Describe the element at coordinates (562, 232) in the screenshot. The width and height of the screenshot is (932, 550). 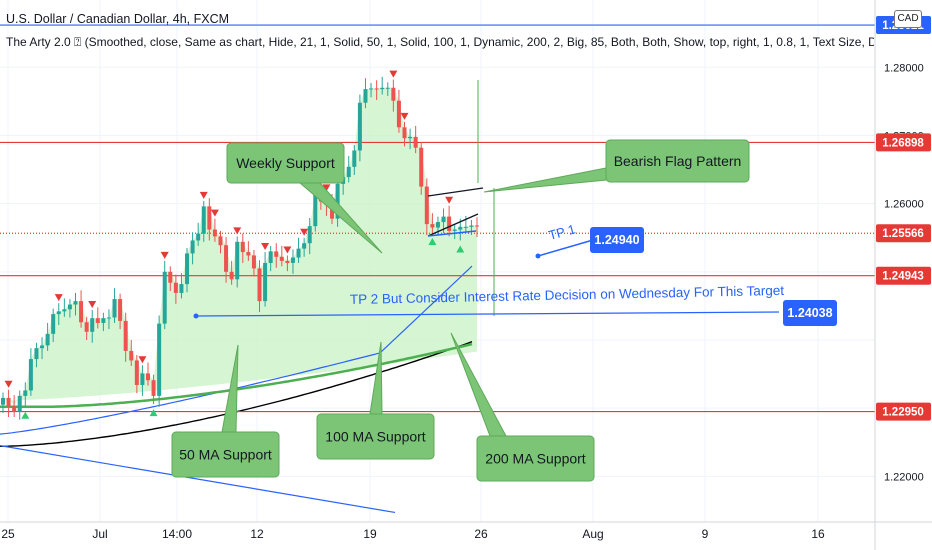
I see `tp1-label: TP 1` at that location.